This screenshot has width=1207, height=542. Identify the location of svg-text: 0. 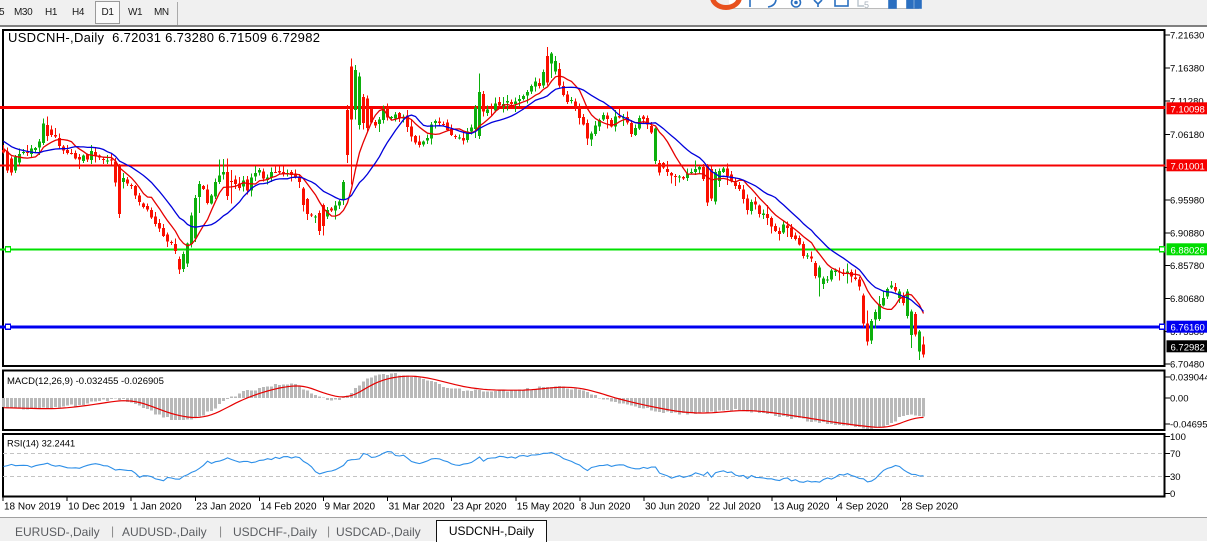
(1172, 494).